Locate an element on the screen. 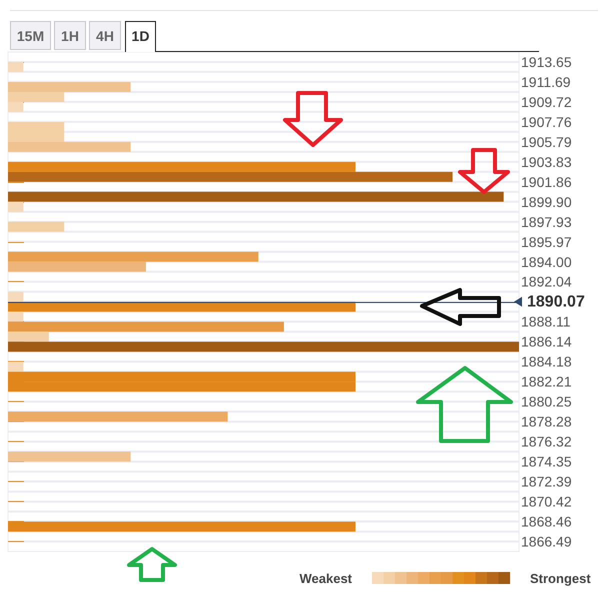 This screenshot has height=604, width=611. y-tick-label: 1872.39 is located at coordinates (546, 482).